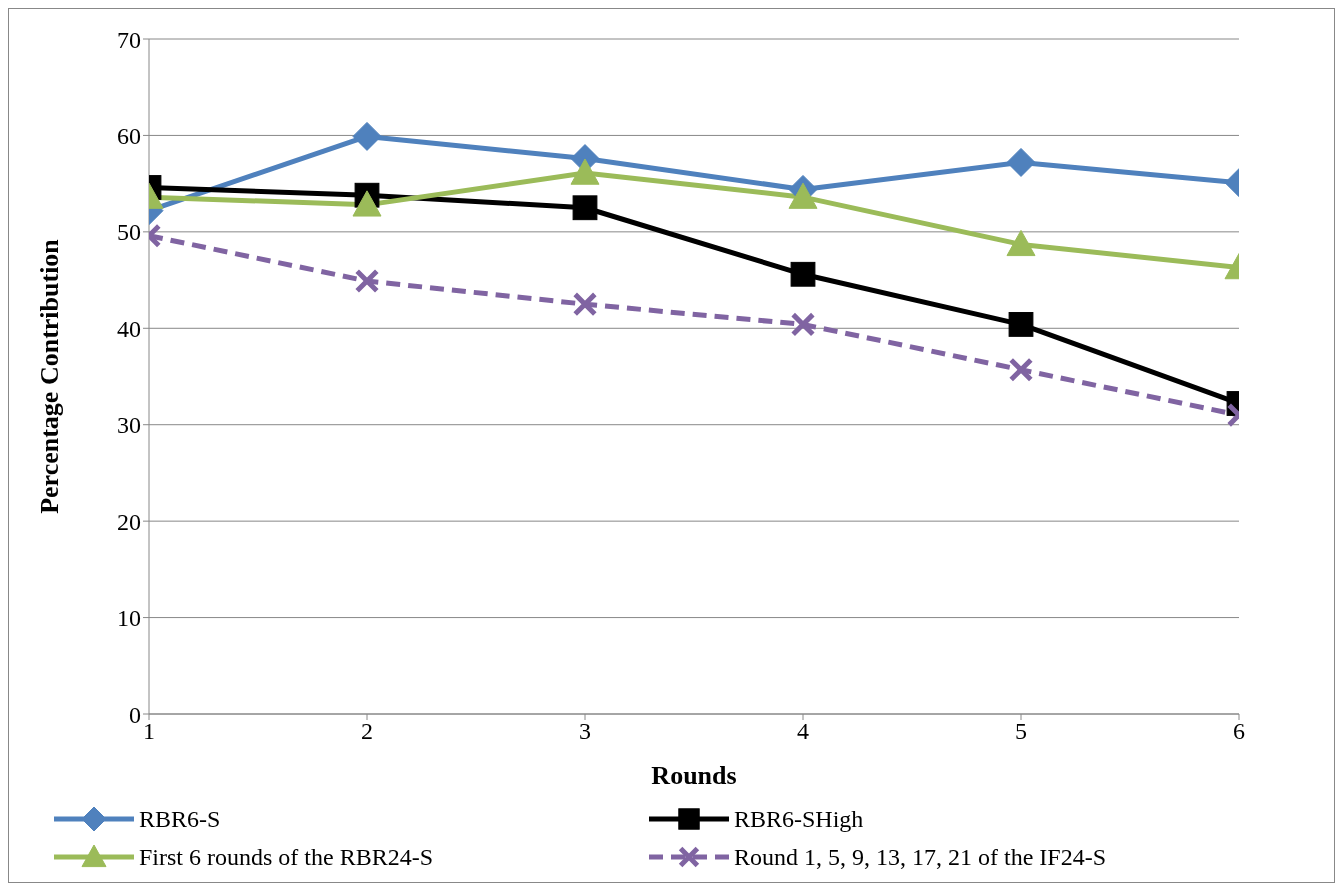 The height and width of the screenshot is (891, 1343). Describe the element at coordinates (920, 857) in the screenshot. I see `legend-label: Round 1, 5, 9, 13, 17, 21 of the IF24-S` at that location.